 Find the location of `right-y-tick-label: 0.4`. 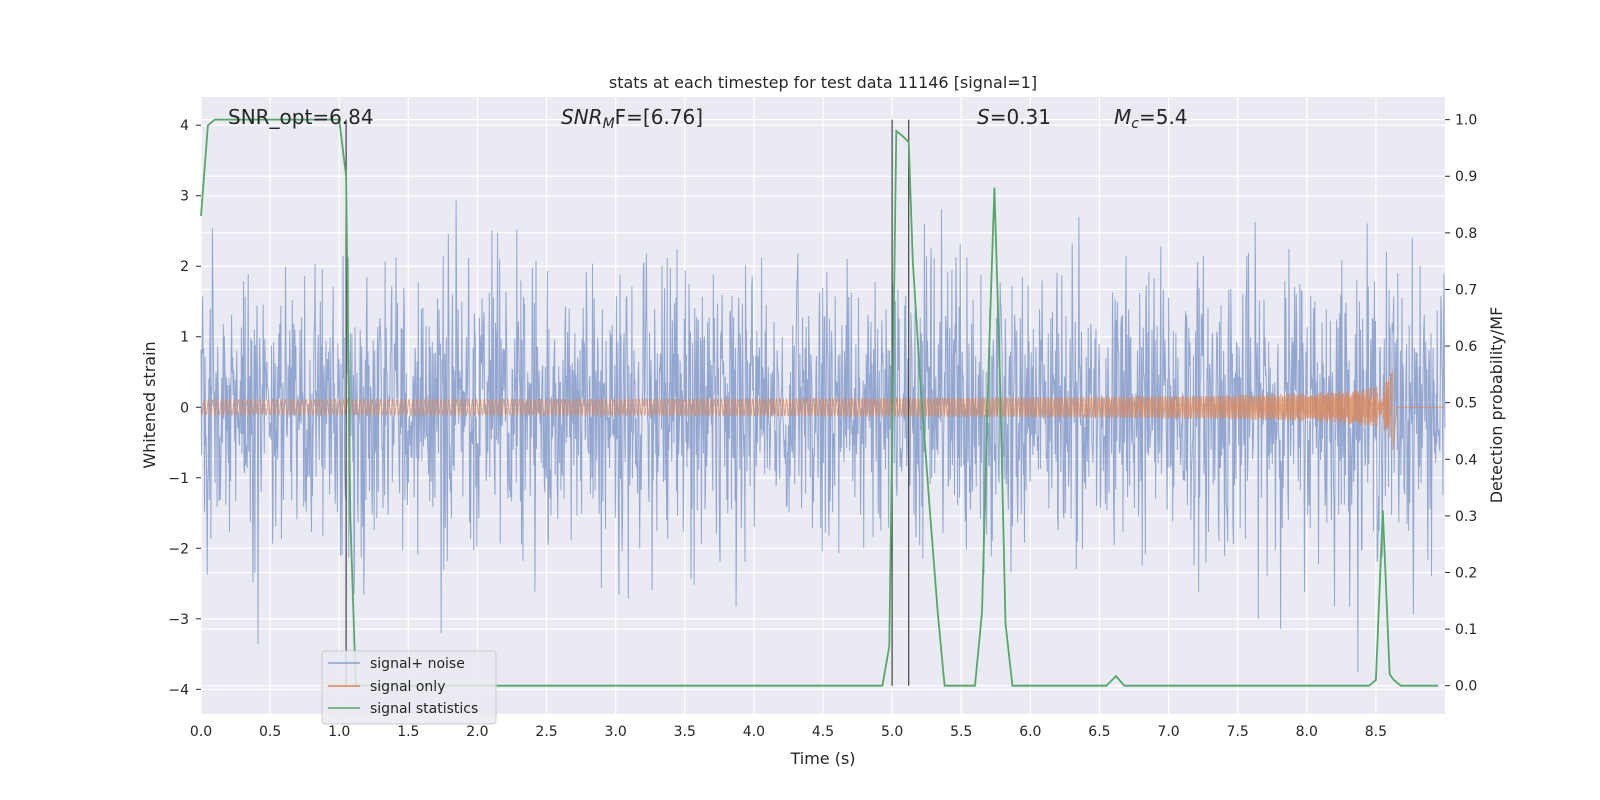

right-y-tick-label: 0.4 is located at coordinates (1466, 460).